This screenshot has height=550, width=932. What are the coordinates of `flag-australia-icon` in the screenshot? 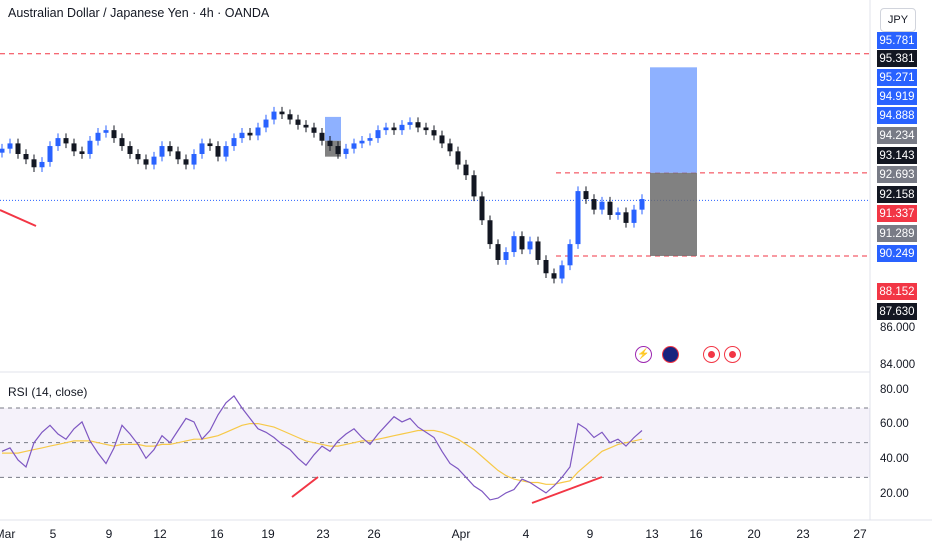 It's located at (670, 354).